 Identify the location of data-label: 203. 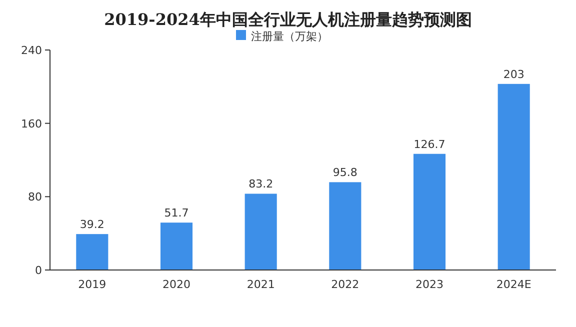
(513, 74).